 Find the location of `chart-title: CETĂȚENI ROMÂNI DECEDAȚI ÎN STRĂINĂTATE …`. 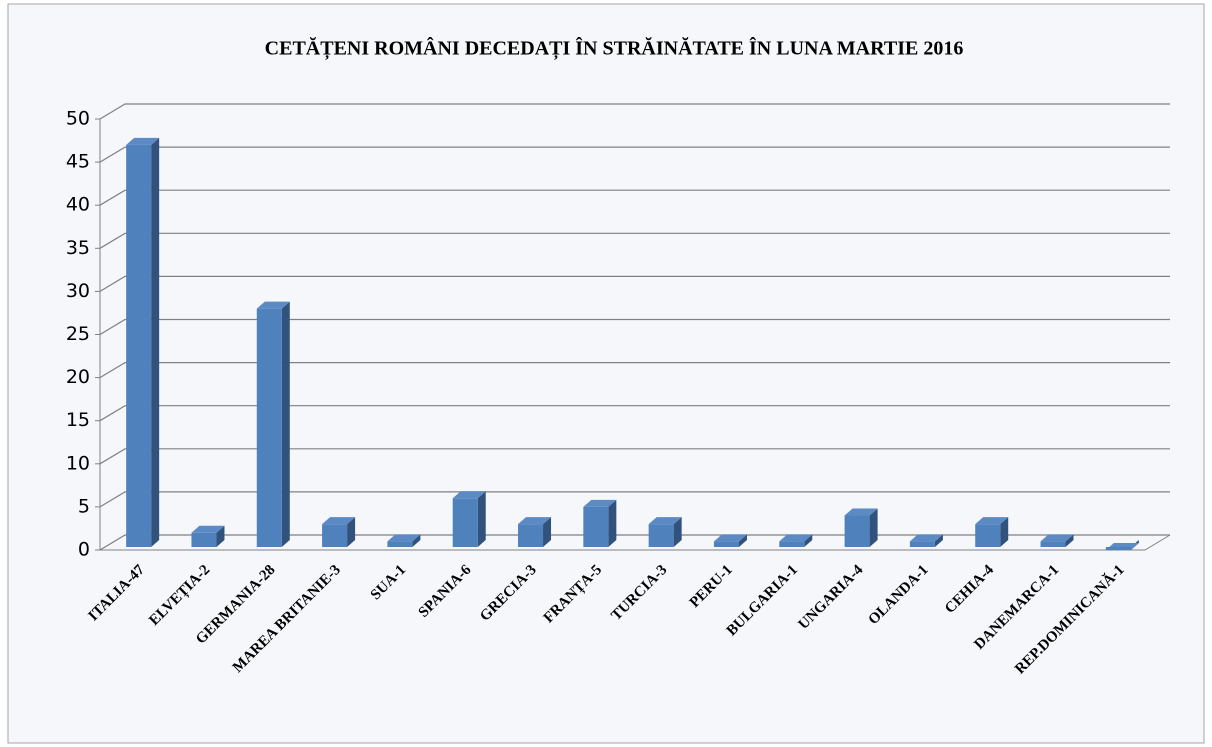

chart-title: CETĂȚENI ROMÂNI DECEDAȚI ÎN STRĂINĂTATE … is located at coordinates (614, 48).